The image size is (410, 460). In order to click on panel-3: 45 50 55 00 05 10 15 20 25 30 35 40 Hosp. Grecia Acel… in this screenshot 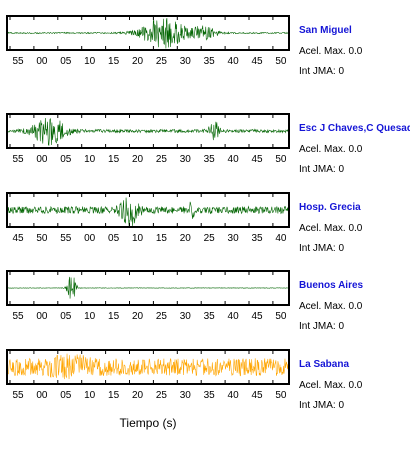, I will do `click(184, 223)`.